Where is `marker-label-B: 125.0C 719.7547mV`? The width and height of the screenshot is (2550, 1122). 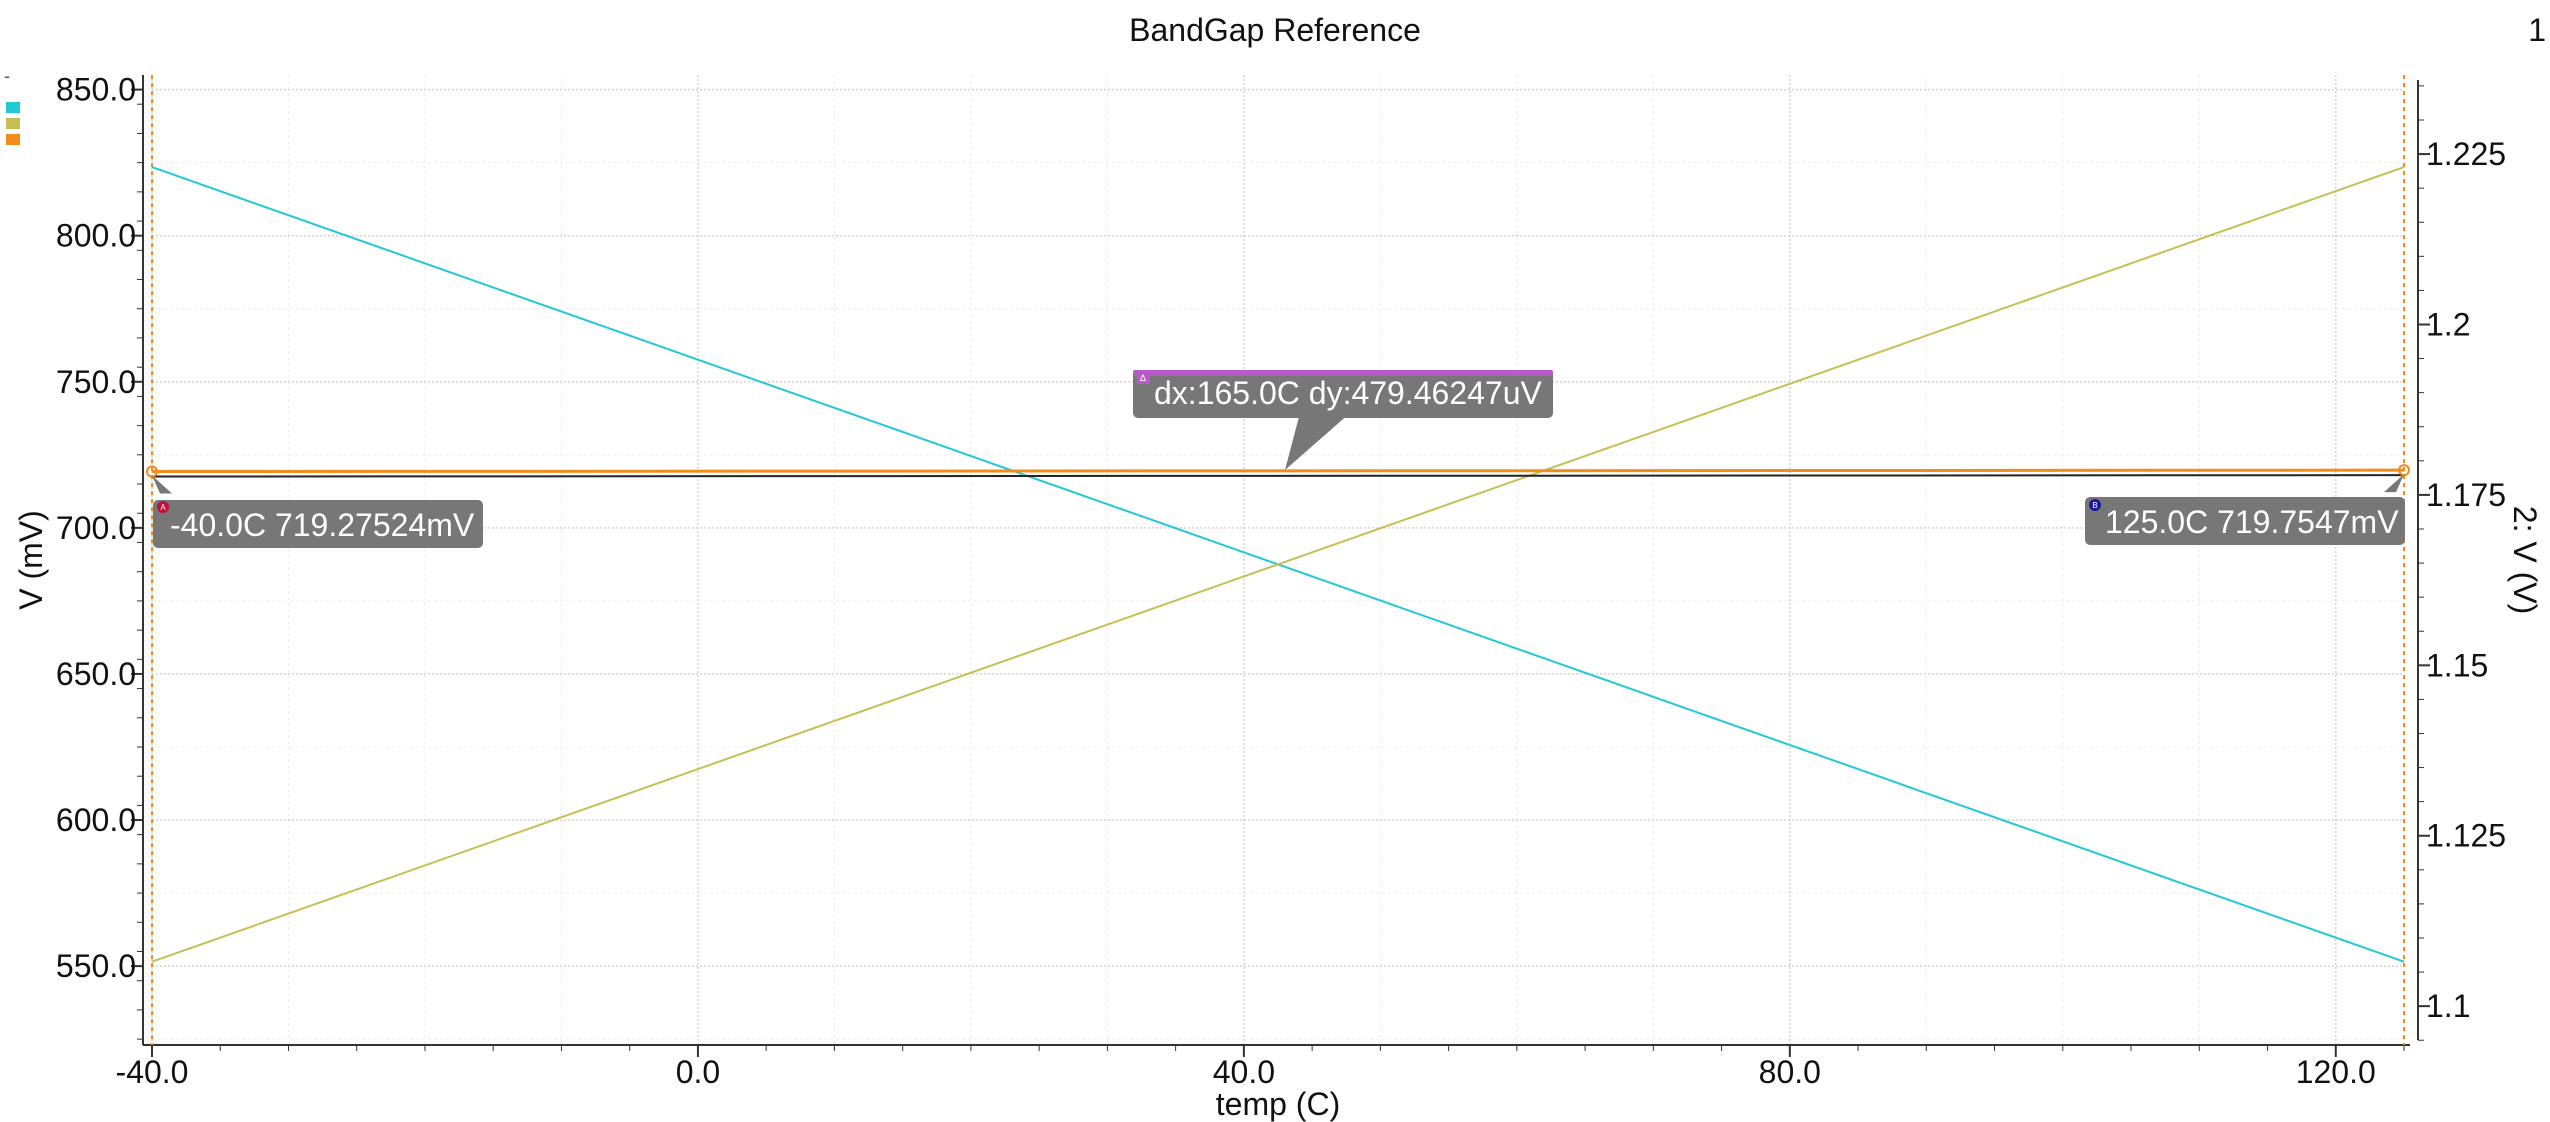
marker-label-B: 125.0C 719.7547mV is located at coordinates (2252, 522).